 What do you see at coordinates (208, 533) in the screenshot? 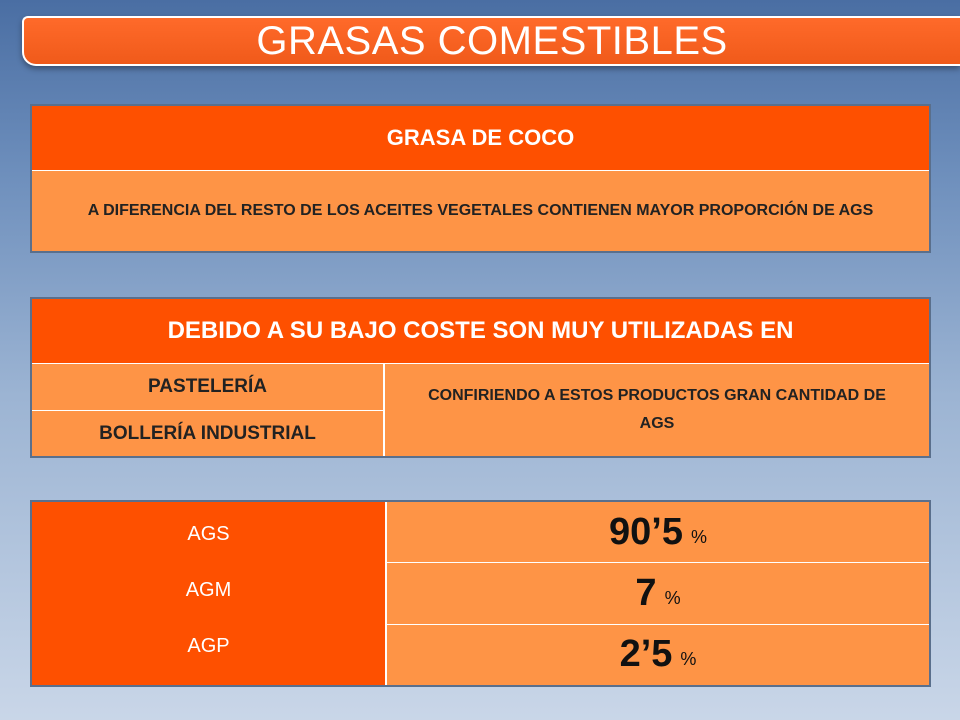
I see `label-ags: AGS` at bounding box center [208, 533].